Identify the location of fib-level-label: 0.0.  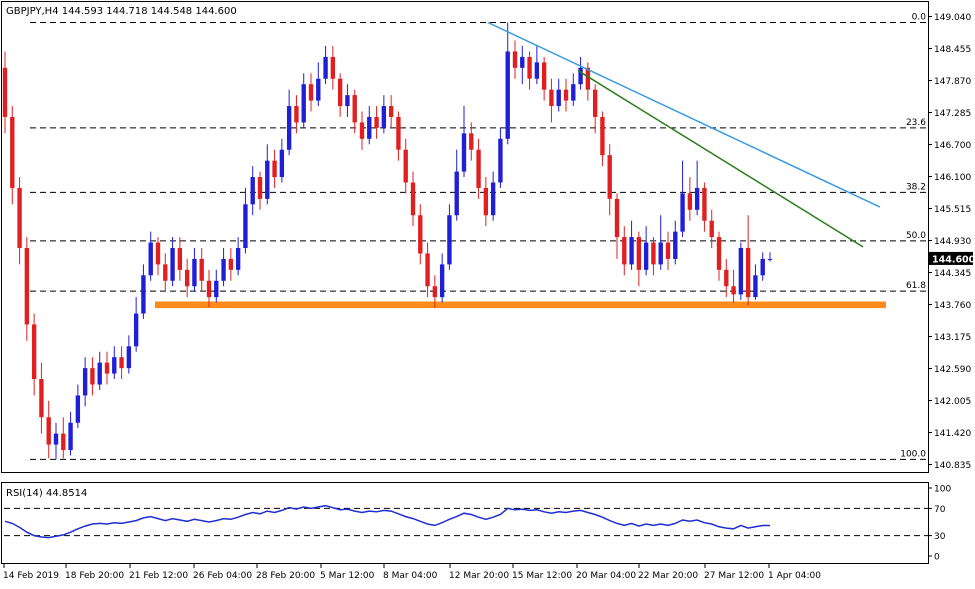
(919, 18).